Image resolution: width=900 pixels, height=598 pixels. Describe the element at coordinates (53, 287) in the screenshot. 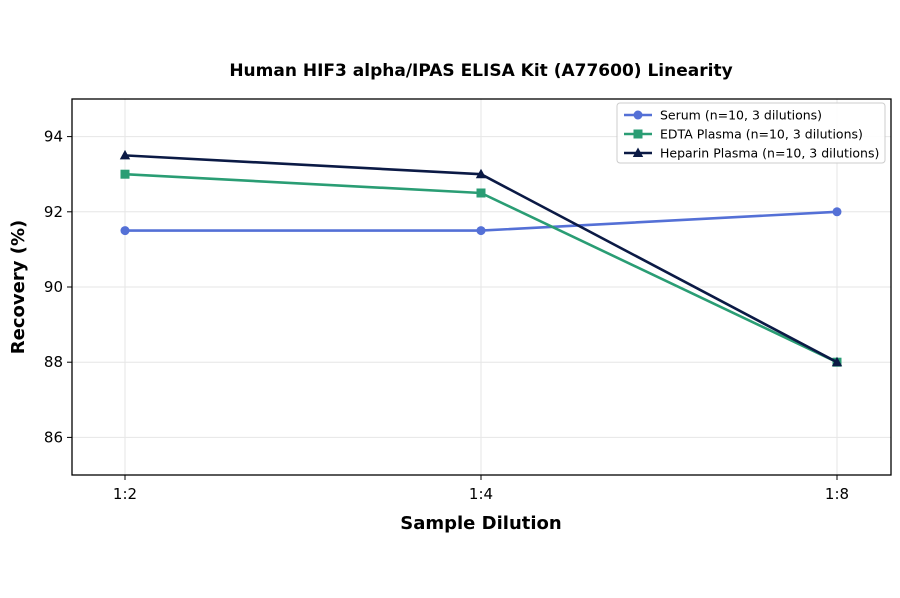

I see `y-tick-label: 90` at that location.